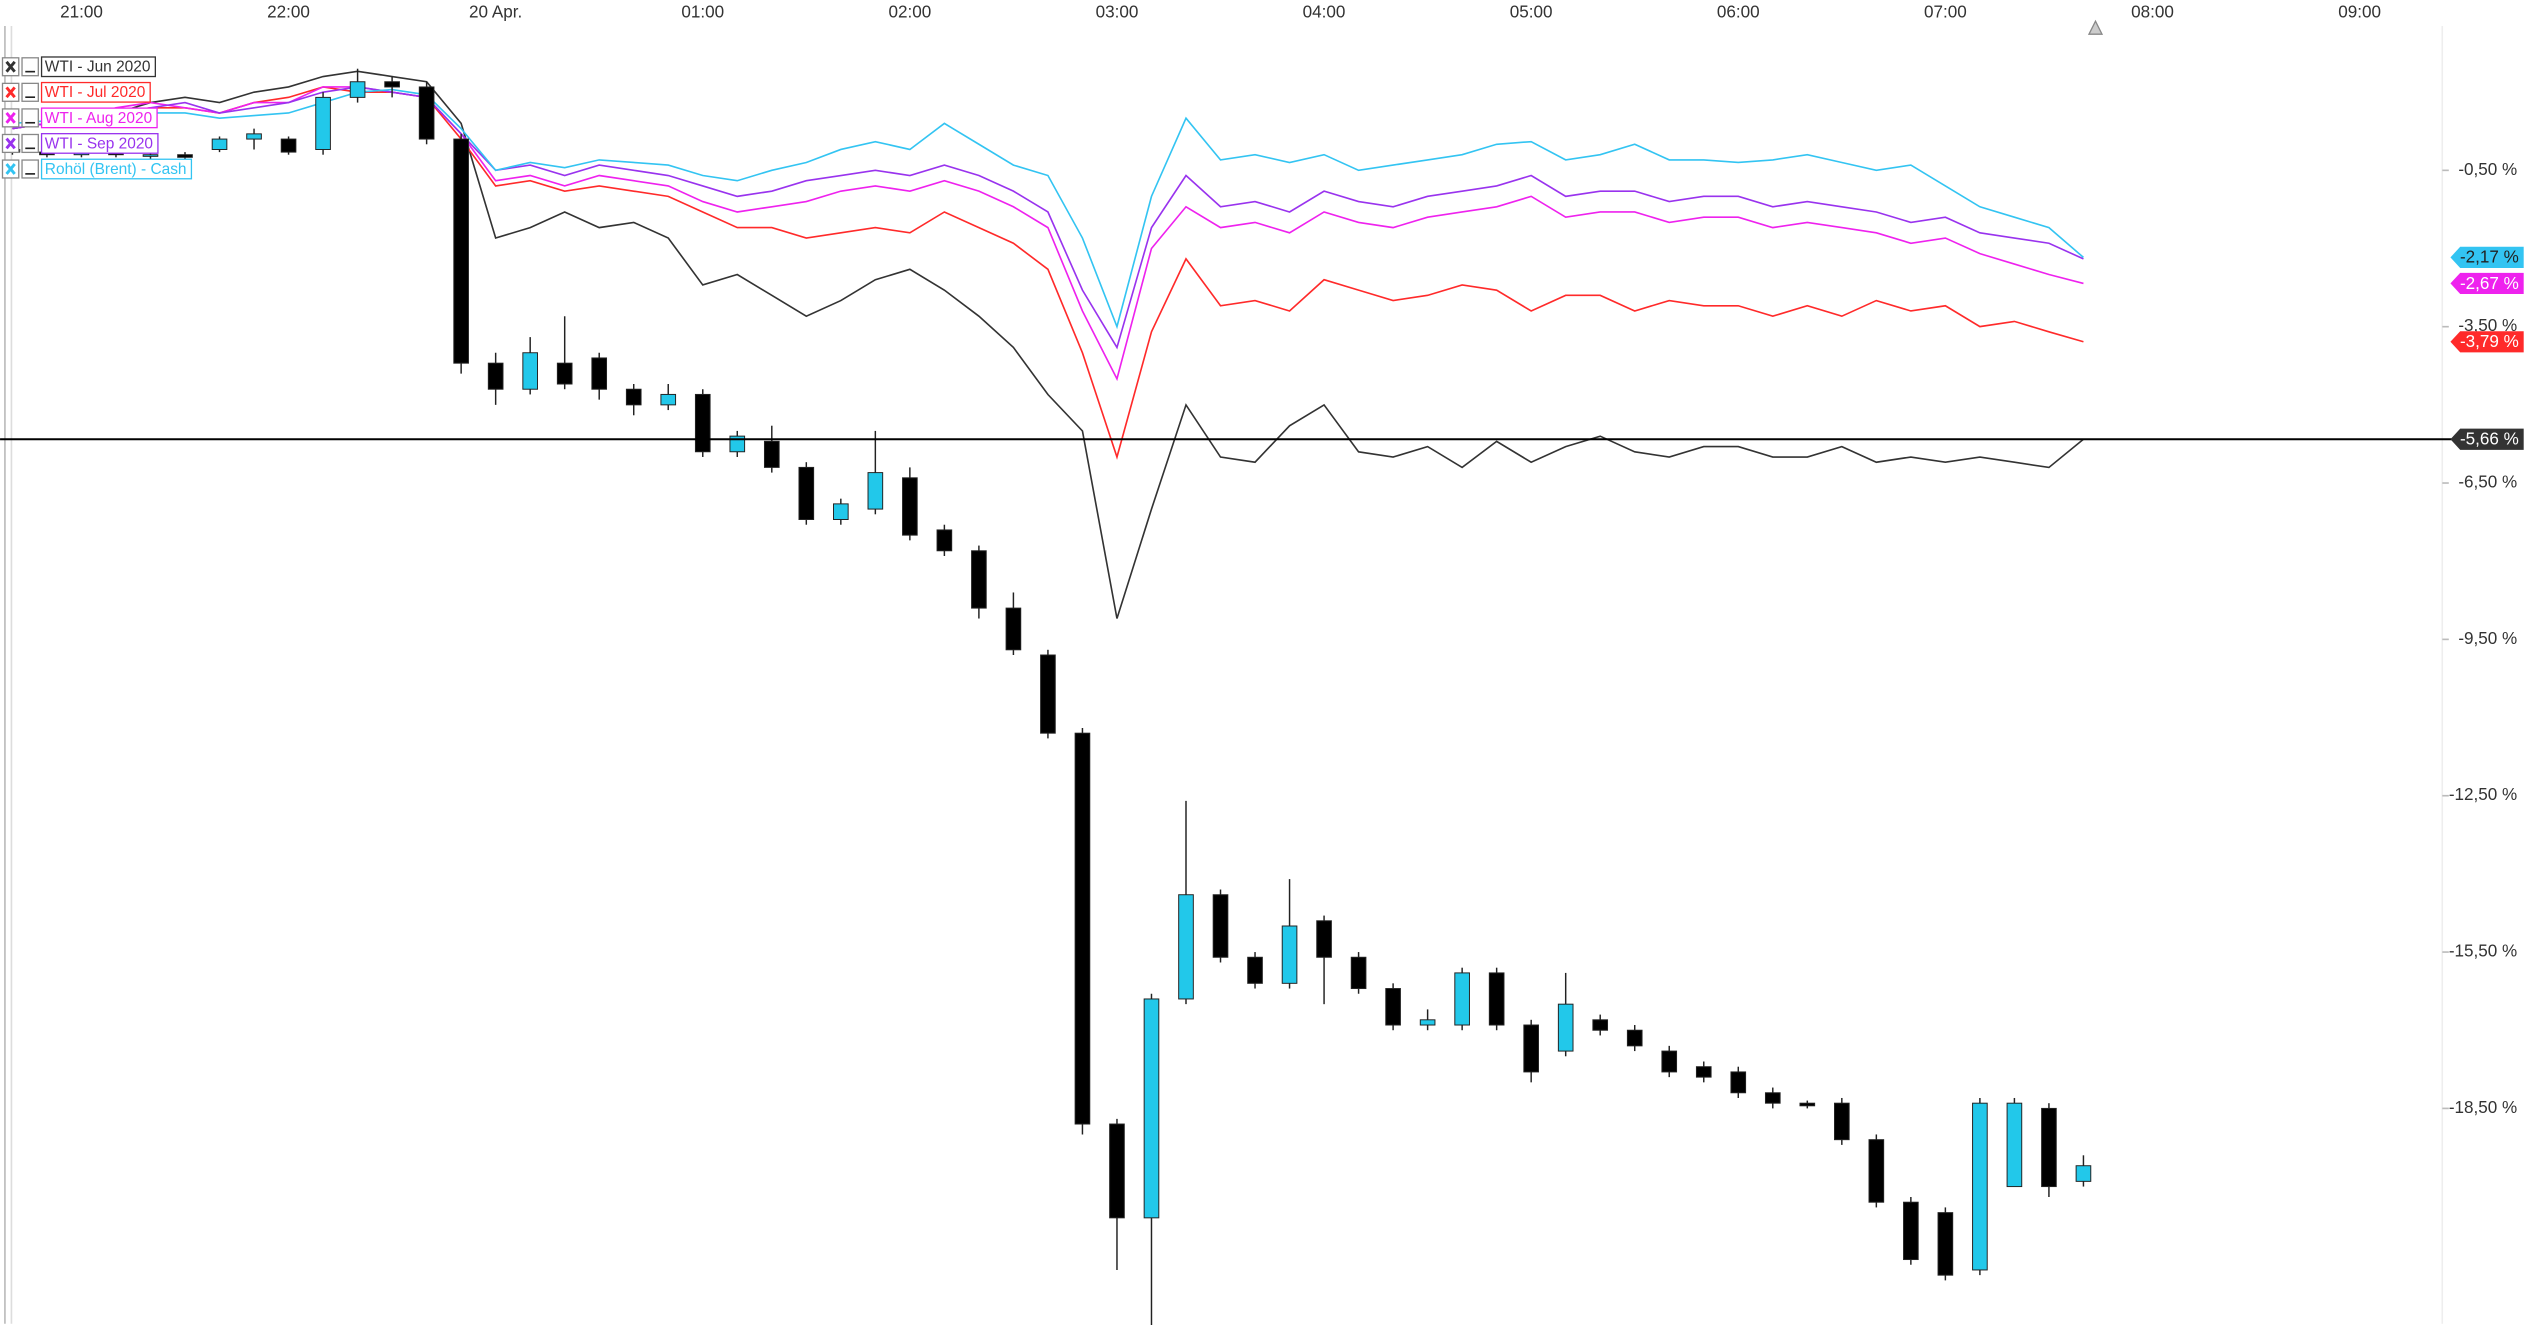 This screenshot has width=2527, height=1325. I want to click on y-tick-label: -0,50 %, so click(2487, 169).